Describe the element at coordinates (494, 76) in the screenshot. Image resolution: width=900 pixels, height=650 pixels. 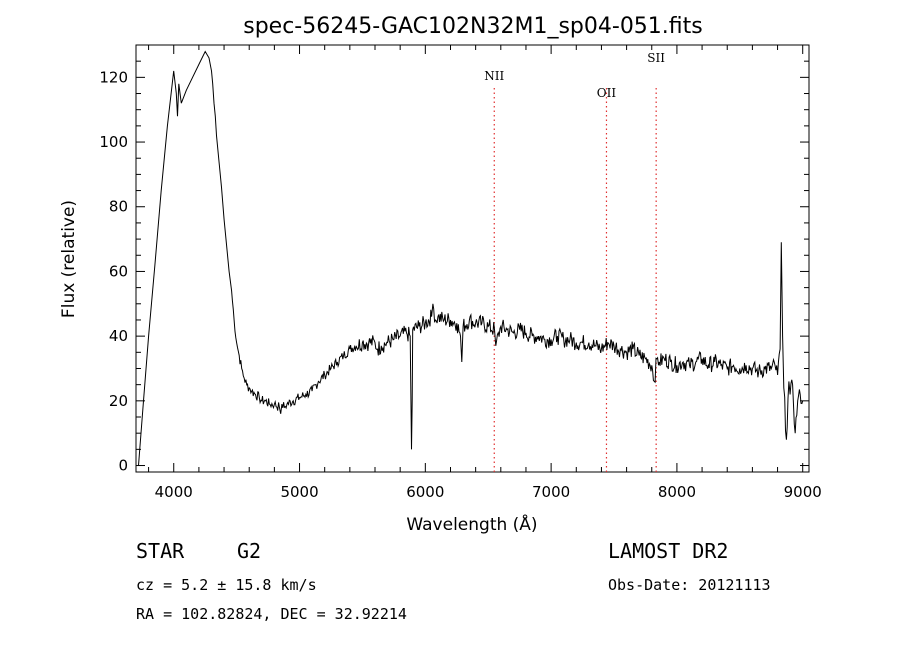
I see `emission-line-label: NII` at that location.